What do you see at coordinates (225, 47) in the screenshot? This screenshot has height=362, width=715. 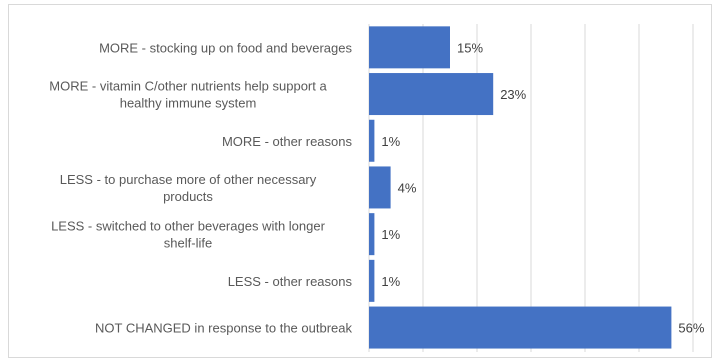 I see `category-label: MORE - stocking up on food and beverages` at bounding box center [225, 47].